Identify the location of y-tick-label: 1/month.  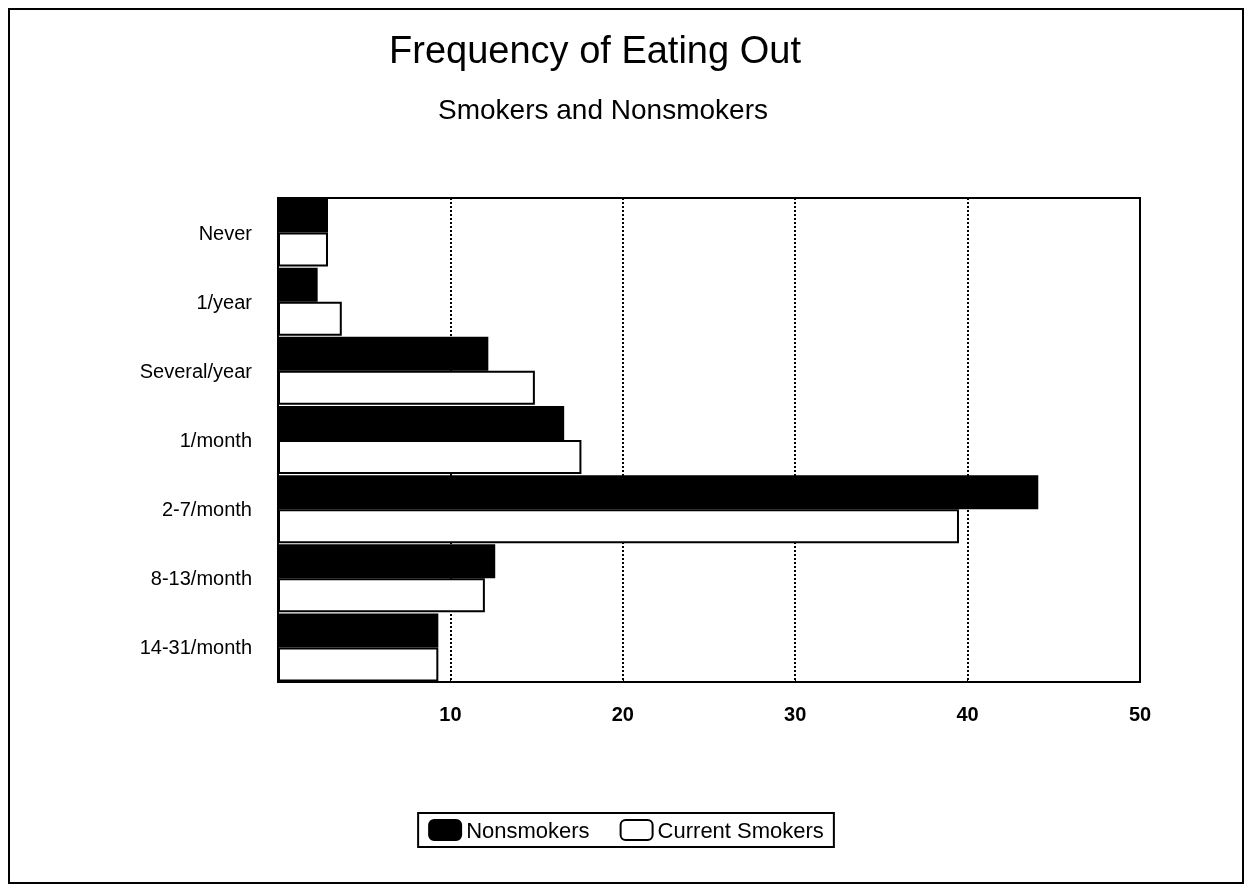
(215, 440).